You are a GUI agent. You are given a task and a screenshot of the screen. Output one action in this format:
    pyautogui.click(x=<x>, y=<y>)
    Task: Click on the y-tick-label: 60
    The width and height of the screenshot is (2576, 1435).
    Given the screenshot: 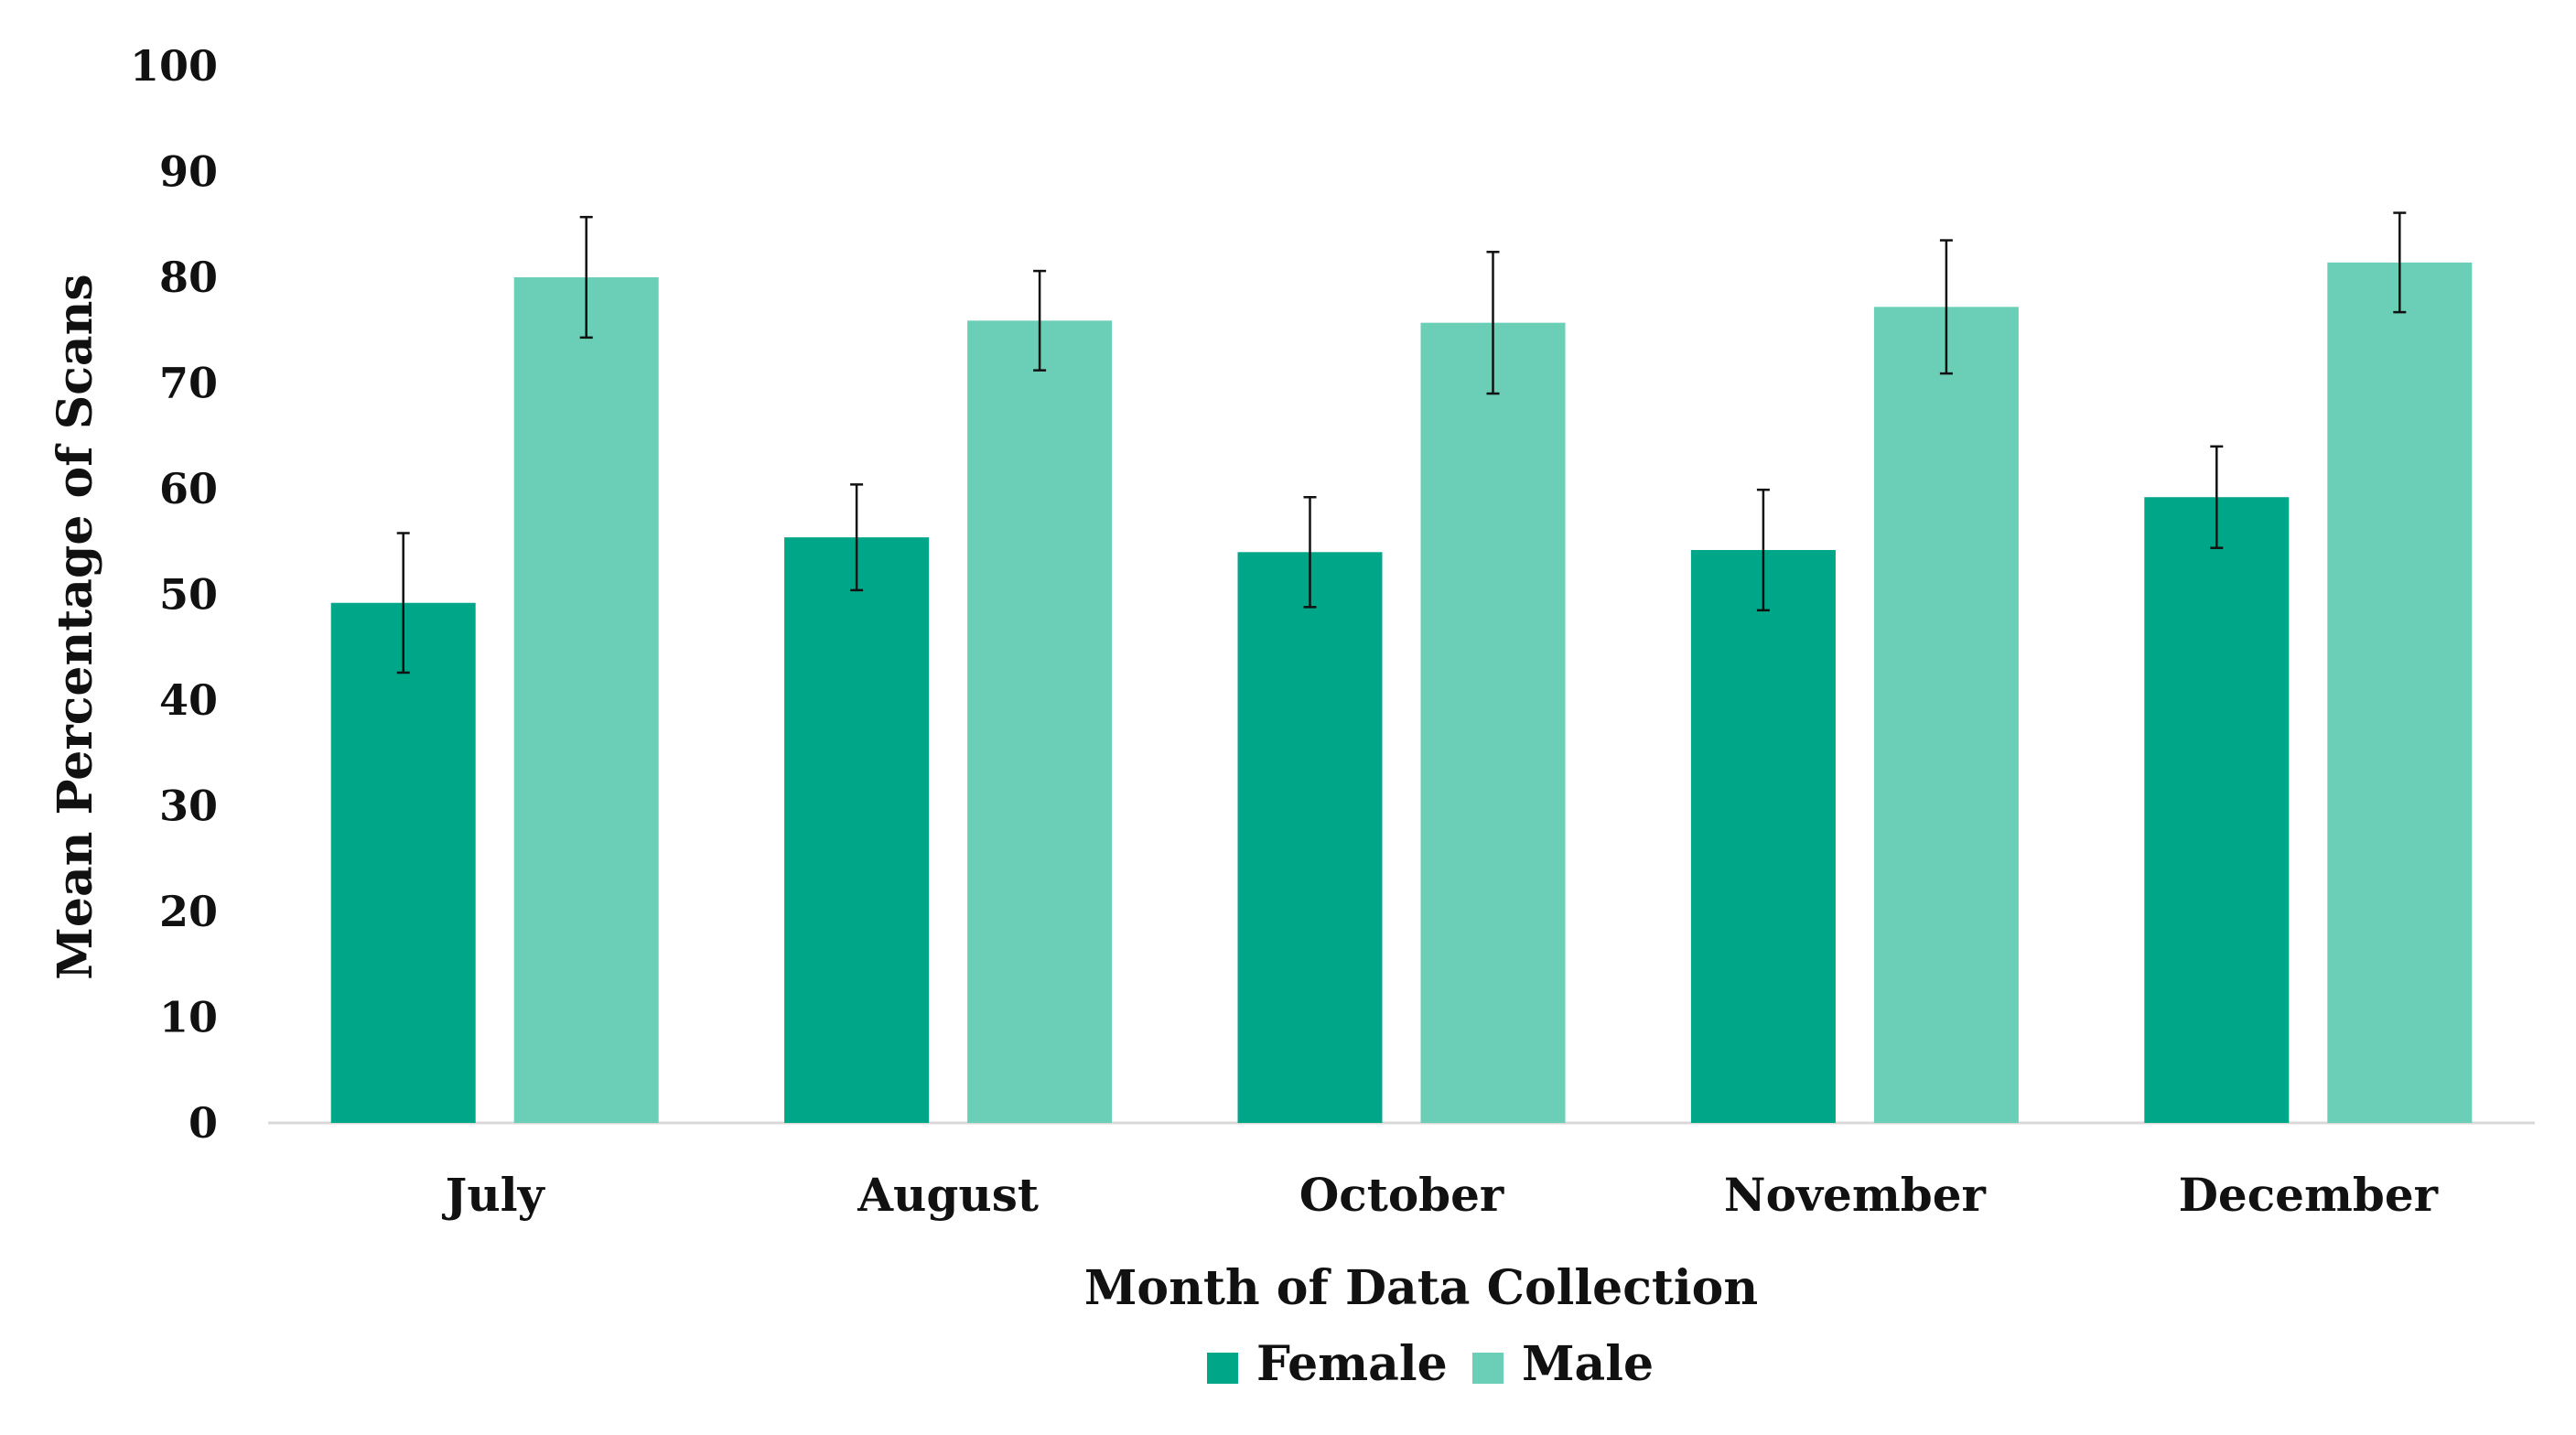 What is the action you would take?
    pyautogui.click(x=188, y=489)
    